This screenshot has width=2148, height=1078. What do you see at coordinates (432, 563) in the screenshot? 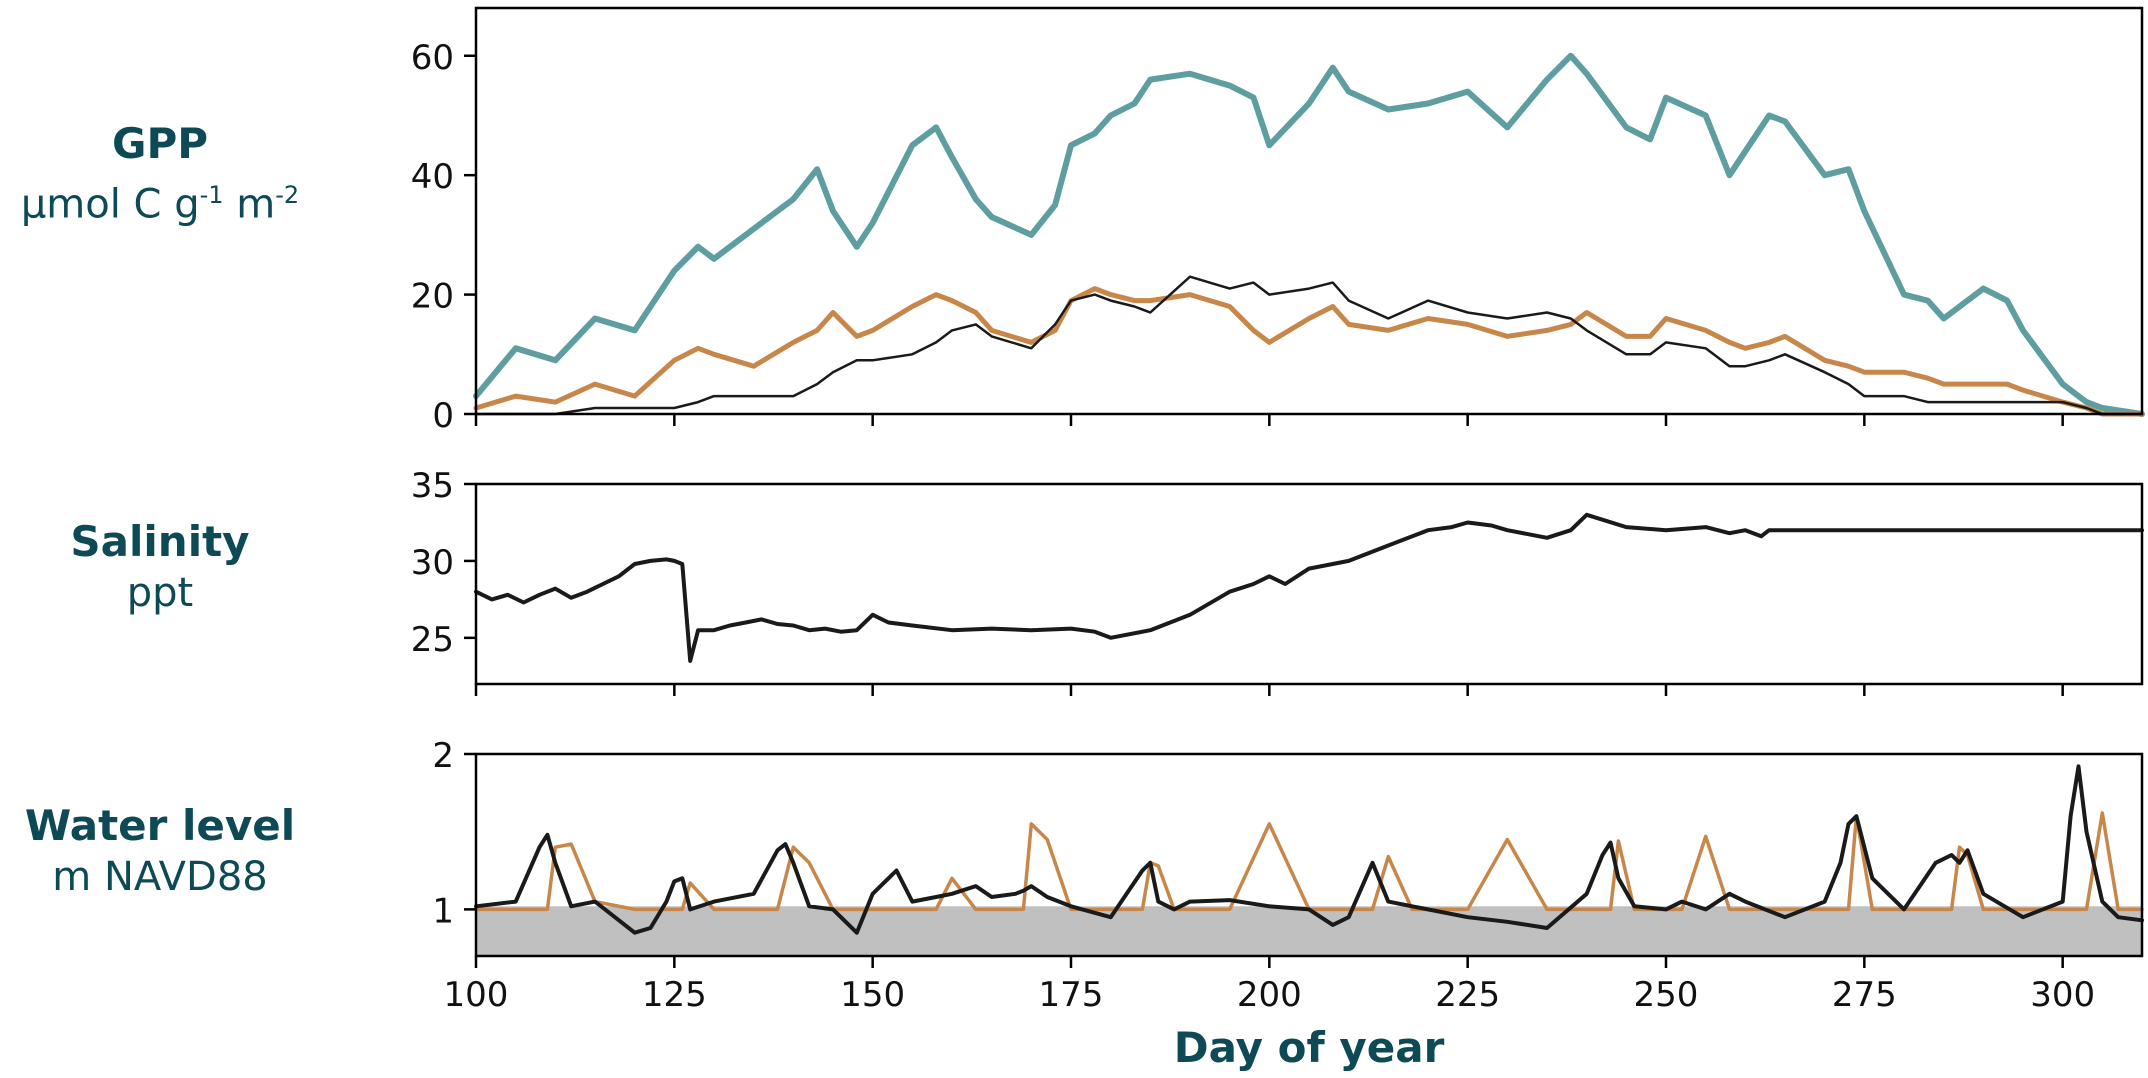
I see `y-tick-label: 30` at bounding box center [432, 563].